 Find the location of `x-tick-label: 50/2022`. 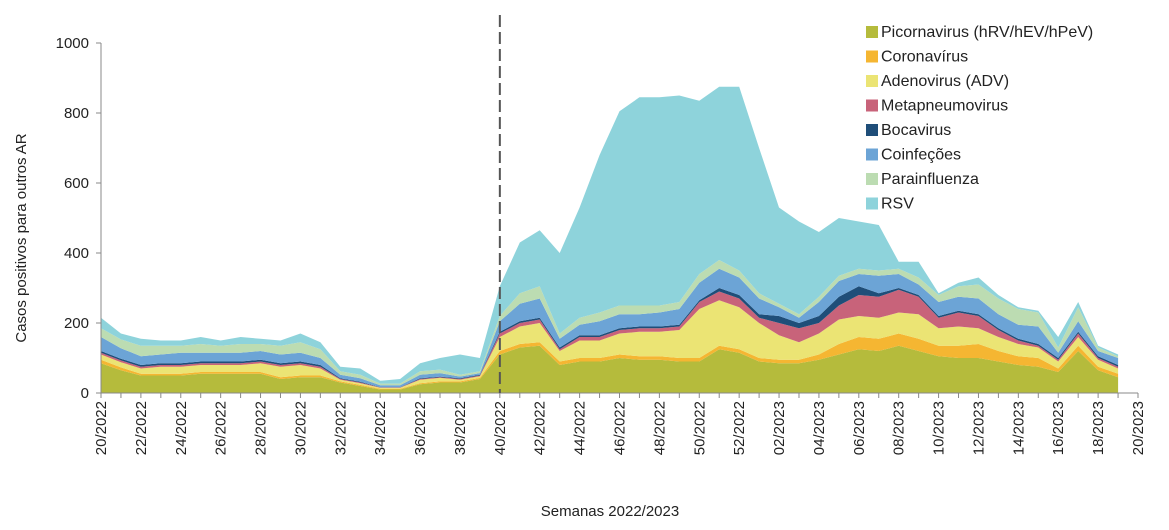

x-tick-label: 50/2022 is located at coordinates (699, 428).